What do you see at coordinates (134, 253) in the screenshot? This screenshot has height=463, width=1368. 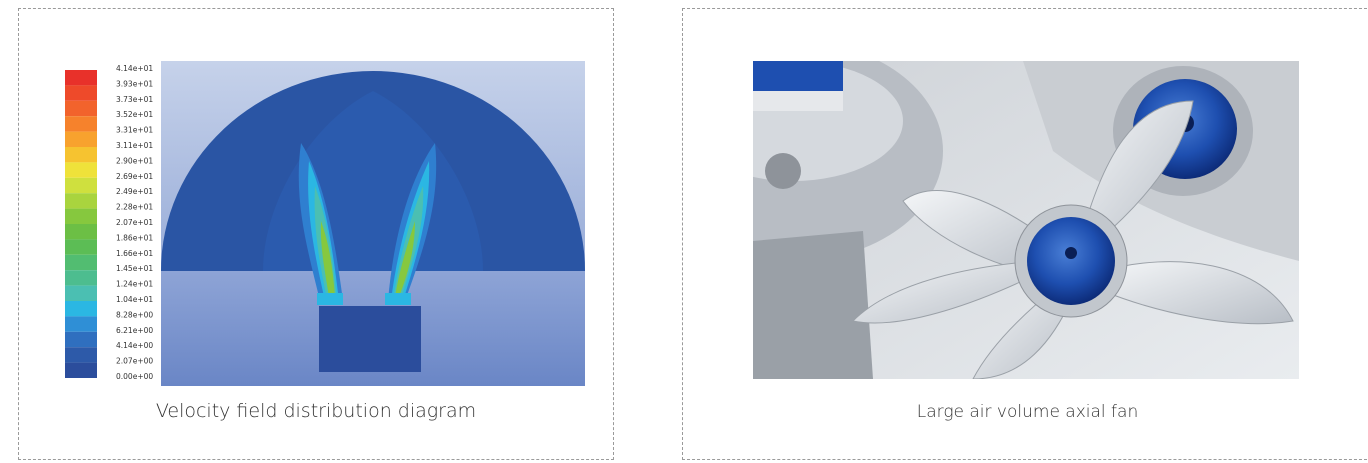 I see `colorbar-label: 1.66e+01` at bounding box center [134, 253].